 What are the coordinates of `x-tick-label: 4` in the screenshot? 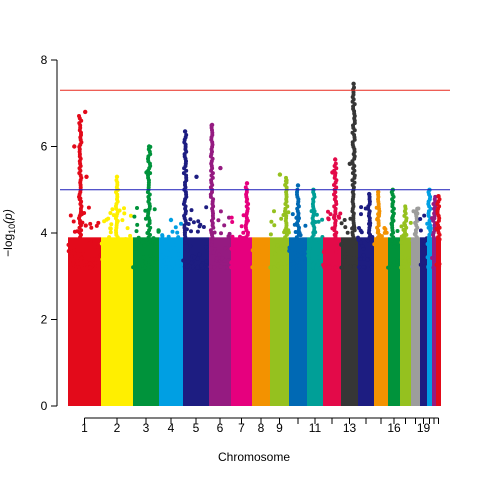 It's located at (171, 428).